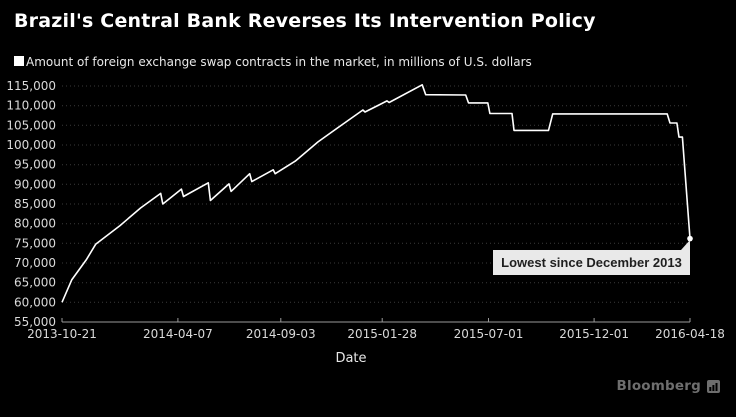  What do you see at coordinates (31, 106) in the screenshot?
I see `y-tick-label: 110,000` at bounding box center [31, 106].